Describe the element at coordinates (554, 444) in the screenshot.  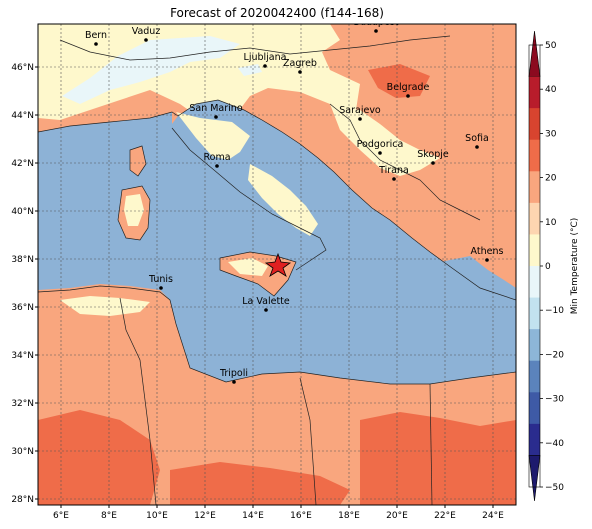
I see `colorbar-tick-label: −40` at that location.